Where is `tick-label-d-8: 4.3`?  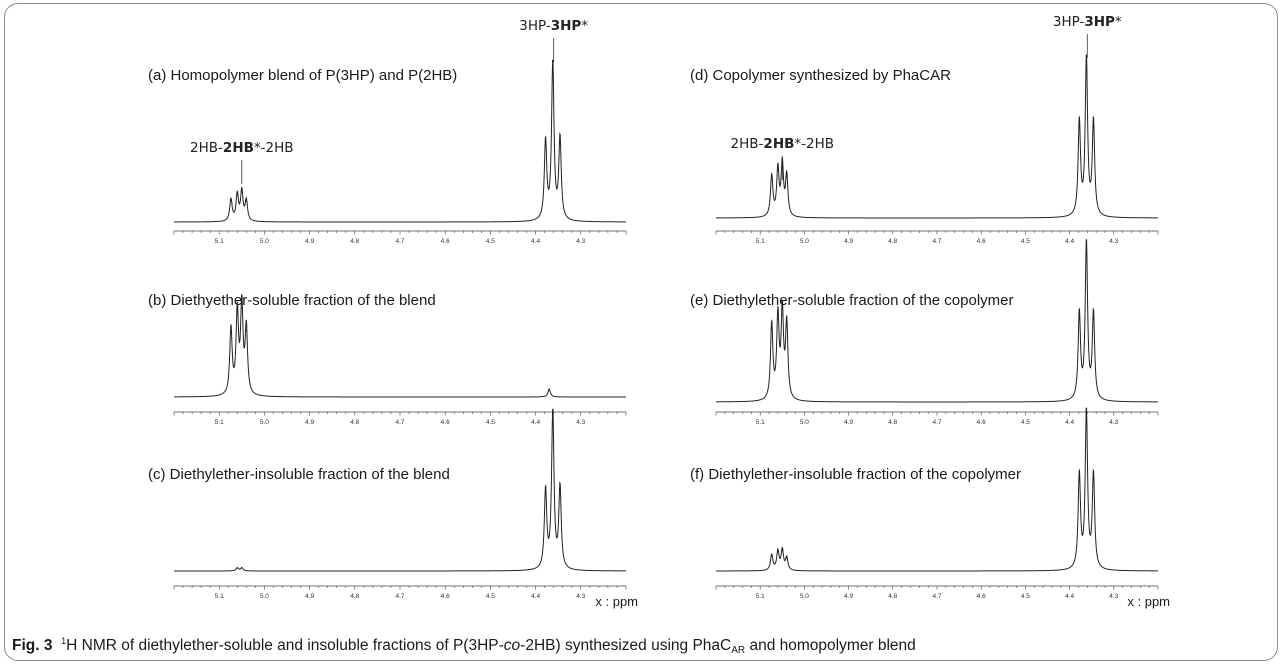
tick-label-d-8: 4.3 is located at coordinates (1113, 241).